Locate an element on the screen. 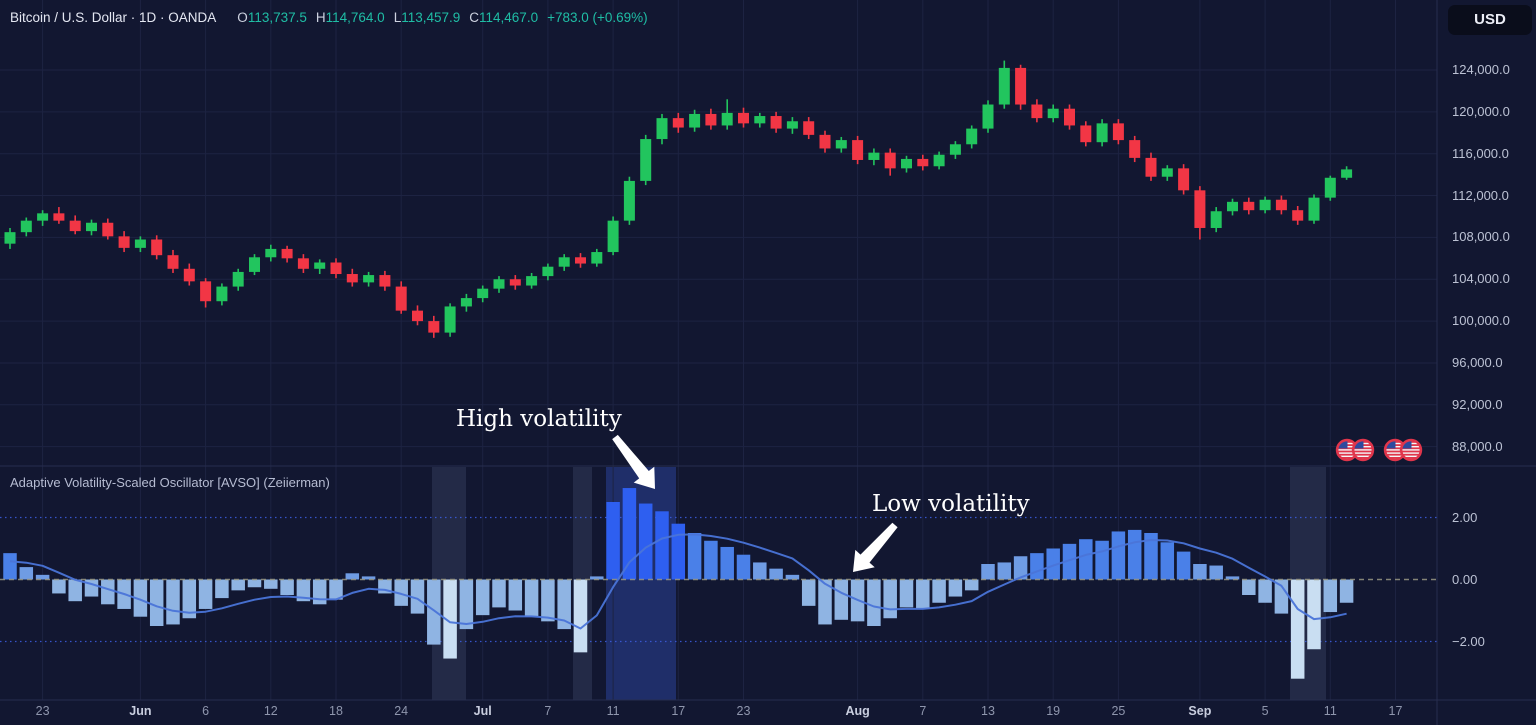 This screenshot has width=1536, height=725. time-axis-label: 11 is located at coordinates (1330, 711).